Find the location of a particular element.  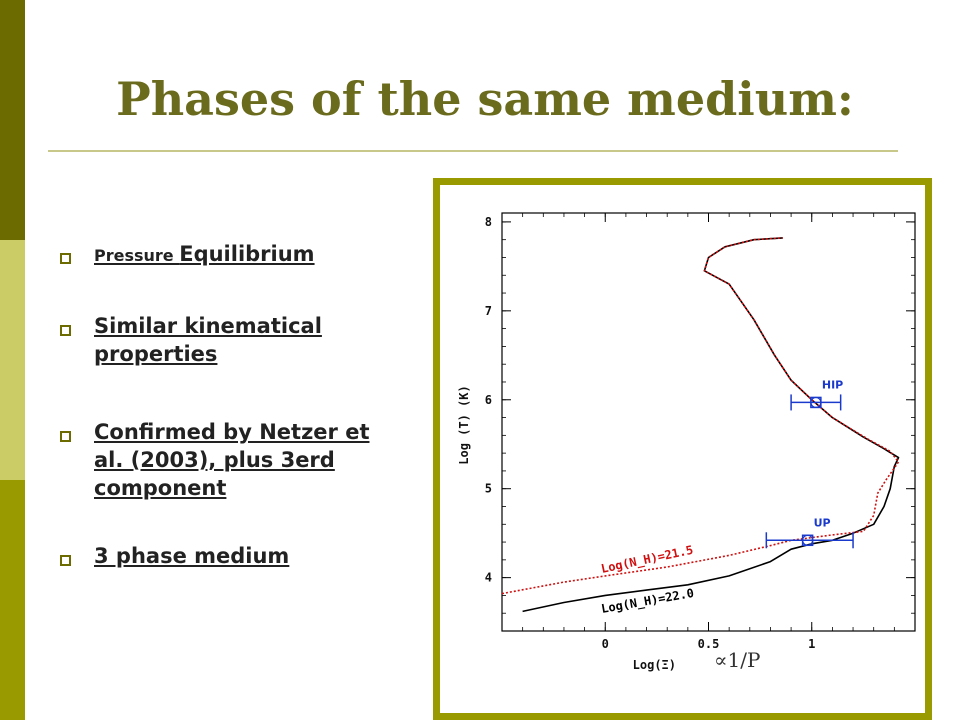

x-tick-label: 0.5 is located at coordinates (709, 644).